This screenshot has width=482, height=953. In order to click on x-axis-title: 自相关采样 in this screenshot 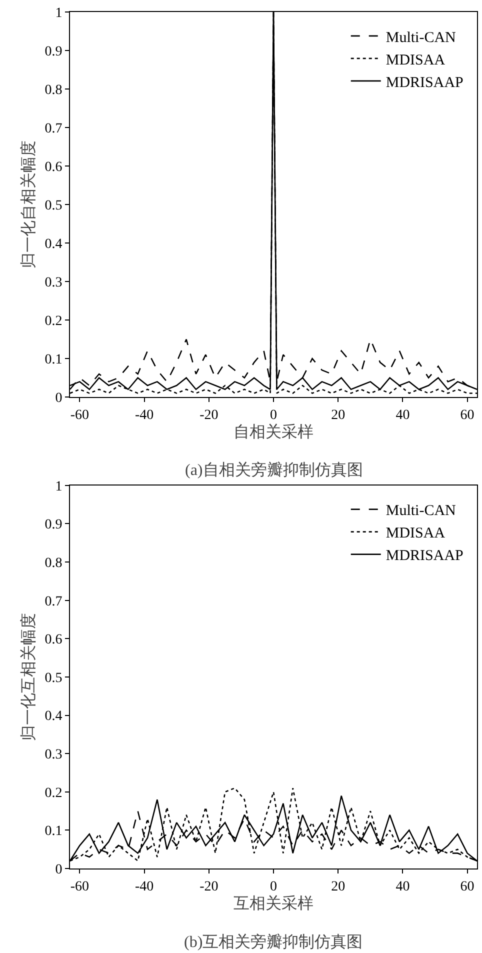, I will do `click(274, 431)`.